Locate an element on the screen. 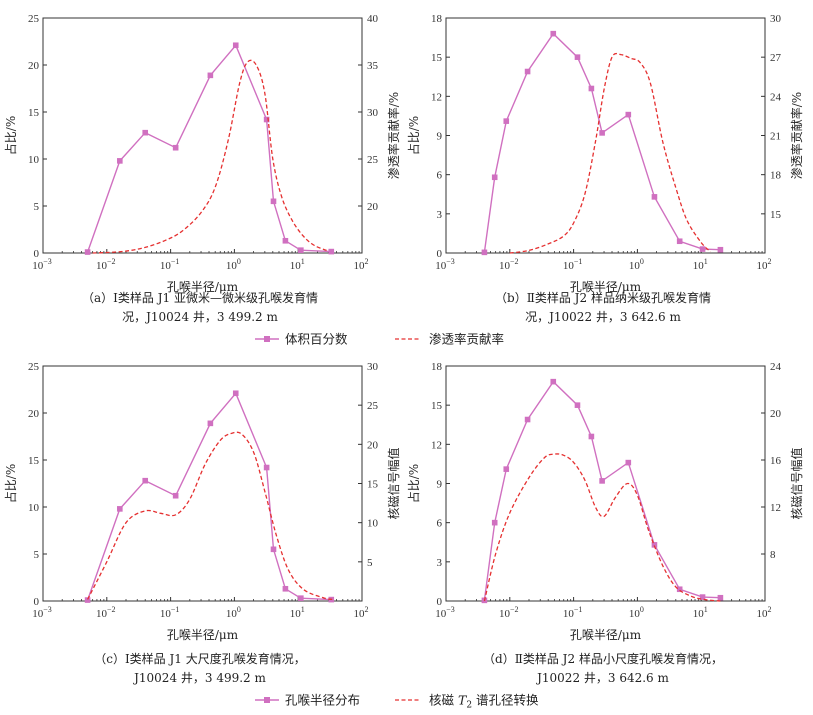 Image resolution: width=813 pixels, height=715 pixels. y-tick-label: 6 is located at coordinates (440, 176).